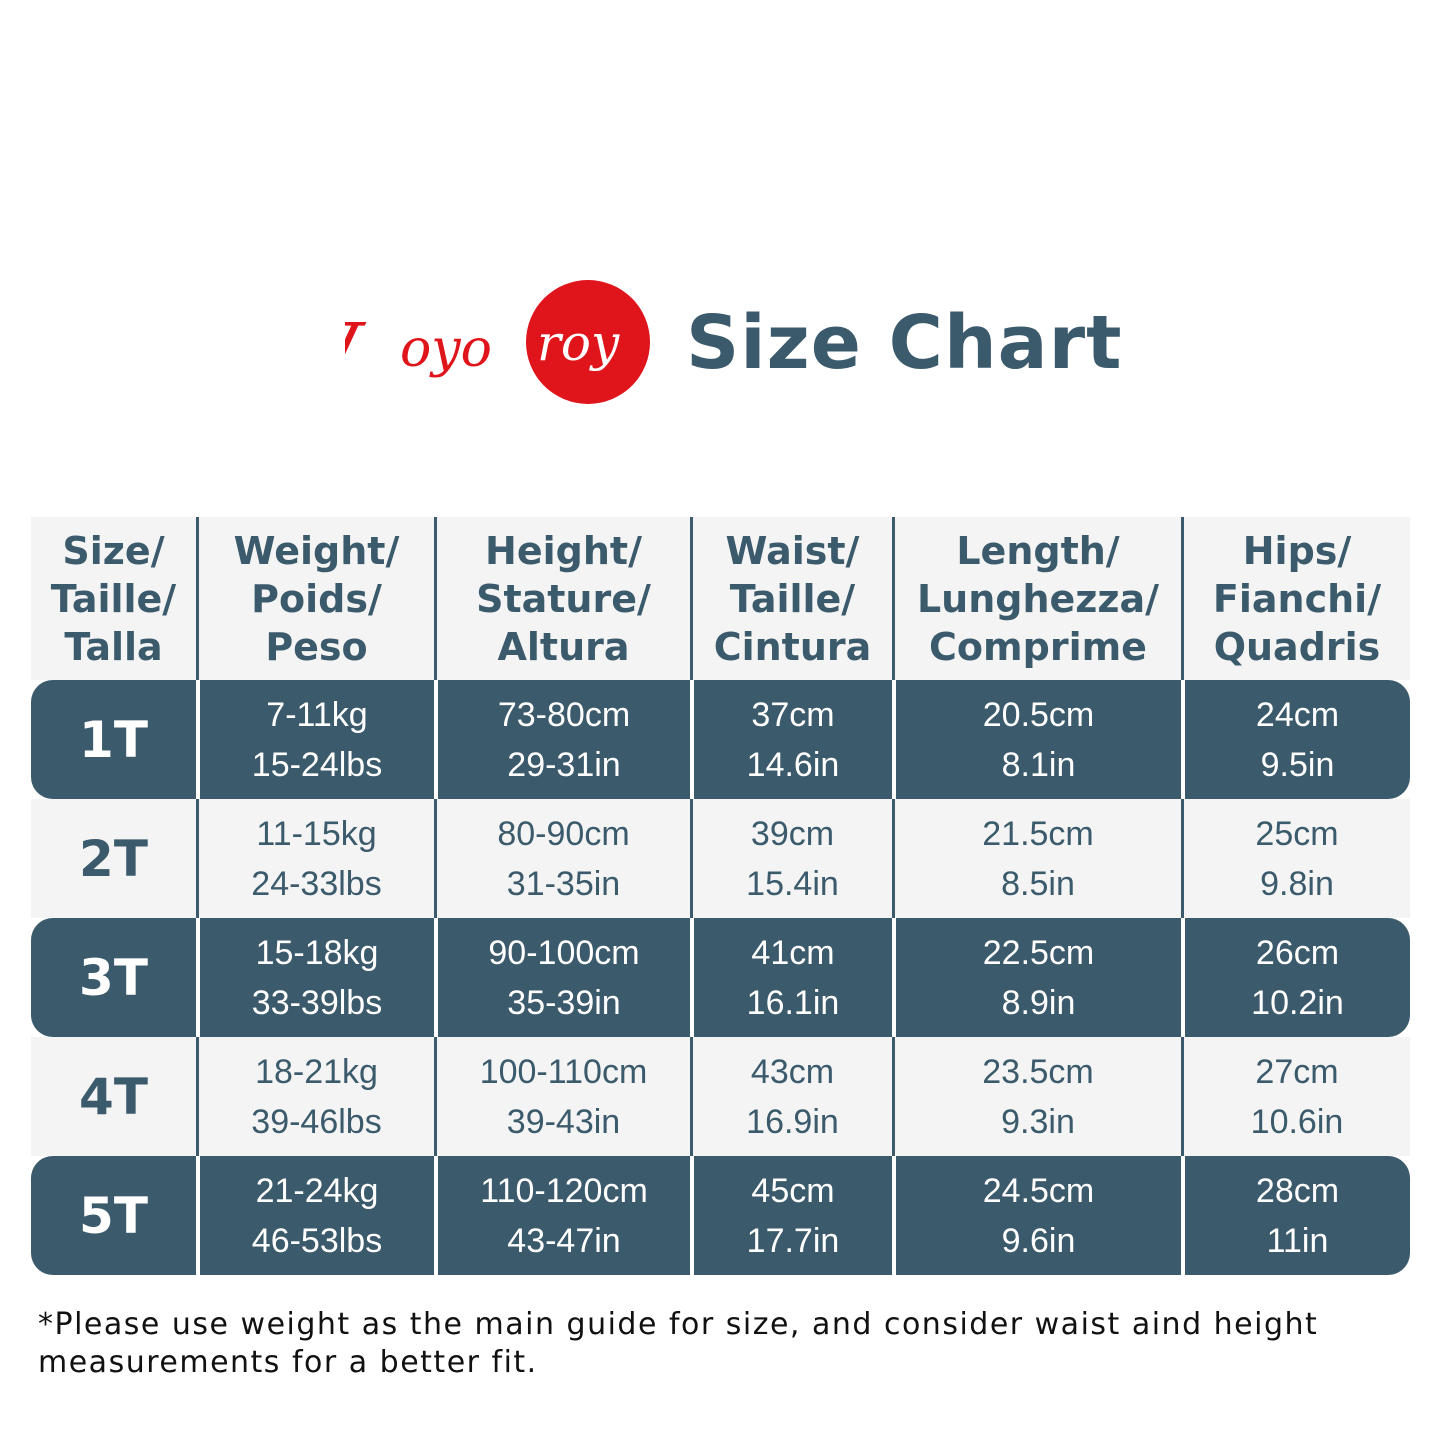 The width and height of the screenshot is (1445, 1445). I want to click on measurement-value: 7-11kg, so click(317, 714).